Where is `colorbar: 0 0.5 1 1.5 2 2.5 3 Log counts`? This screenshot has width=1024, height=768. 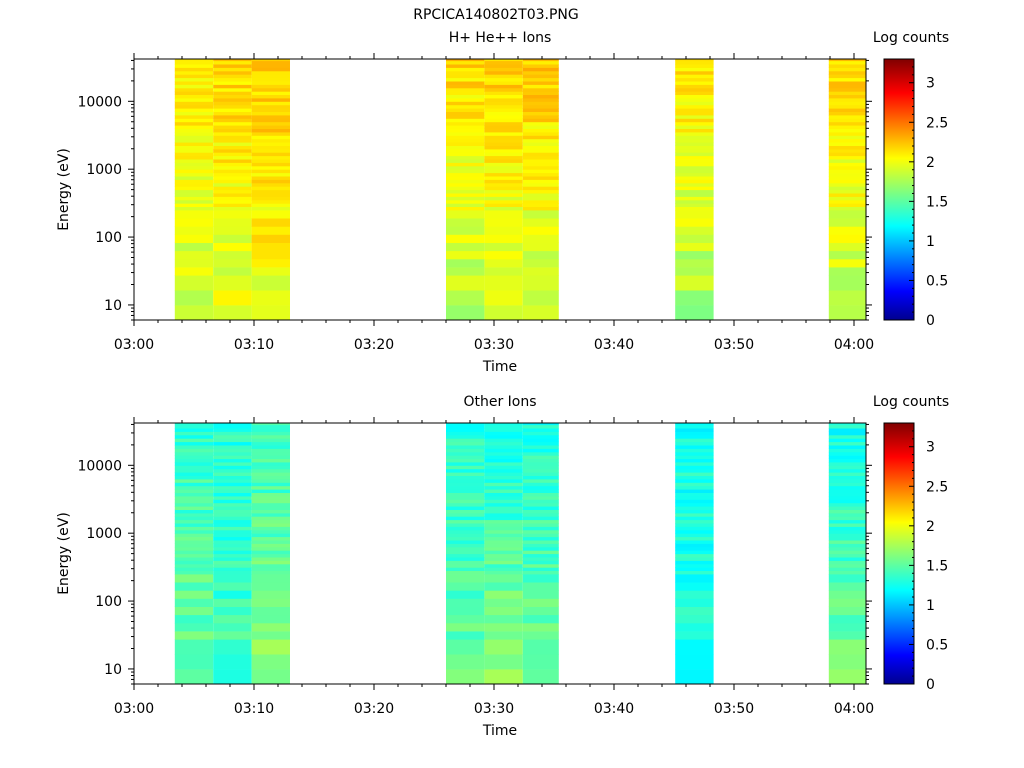 colorbar: 0 0.5 1 1.5 2 2.5 3 Log counts is located at coordinates (911, 179).